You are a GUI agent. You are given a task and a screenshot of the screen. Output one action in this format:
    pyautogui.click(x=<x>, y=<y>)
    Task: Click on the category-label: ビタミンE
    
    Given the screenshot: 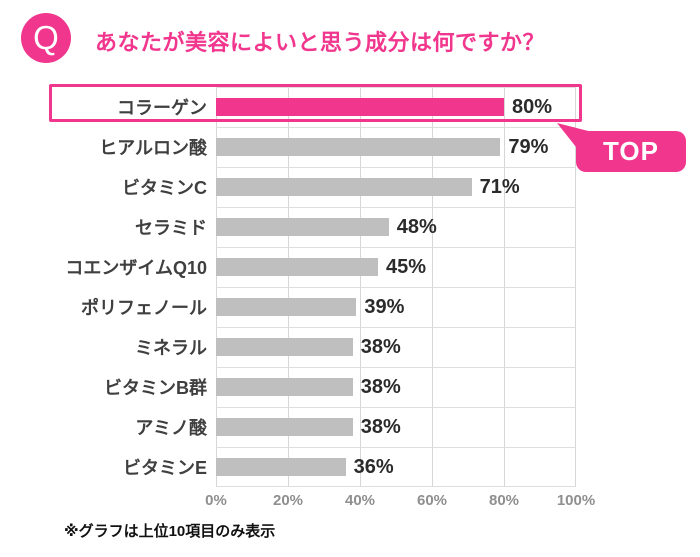 What is the action you would take?
    pyautogui.click(x=164, y=468)
    